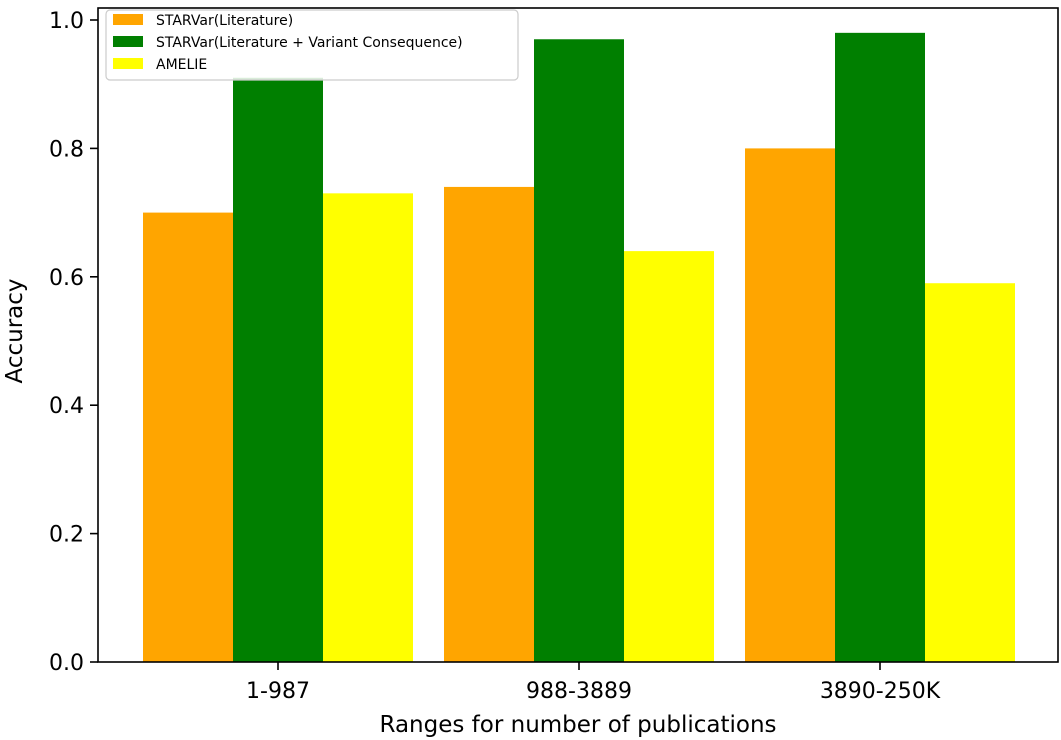  I want to click on y-tick-label: 0.2, so click(66, 535).